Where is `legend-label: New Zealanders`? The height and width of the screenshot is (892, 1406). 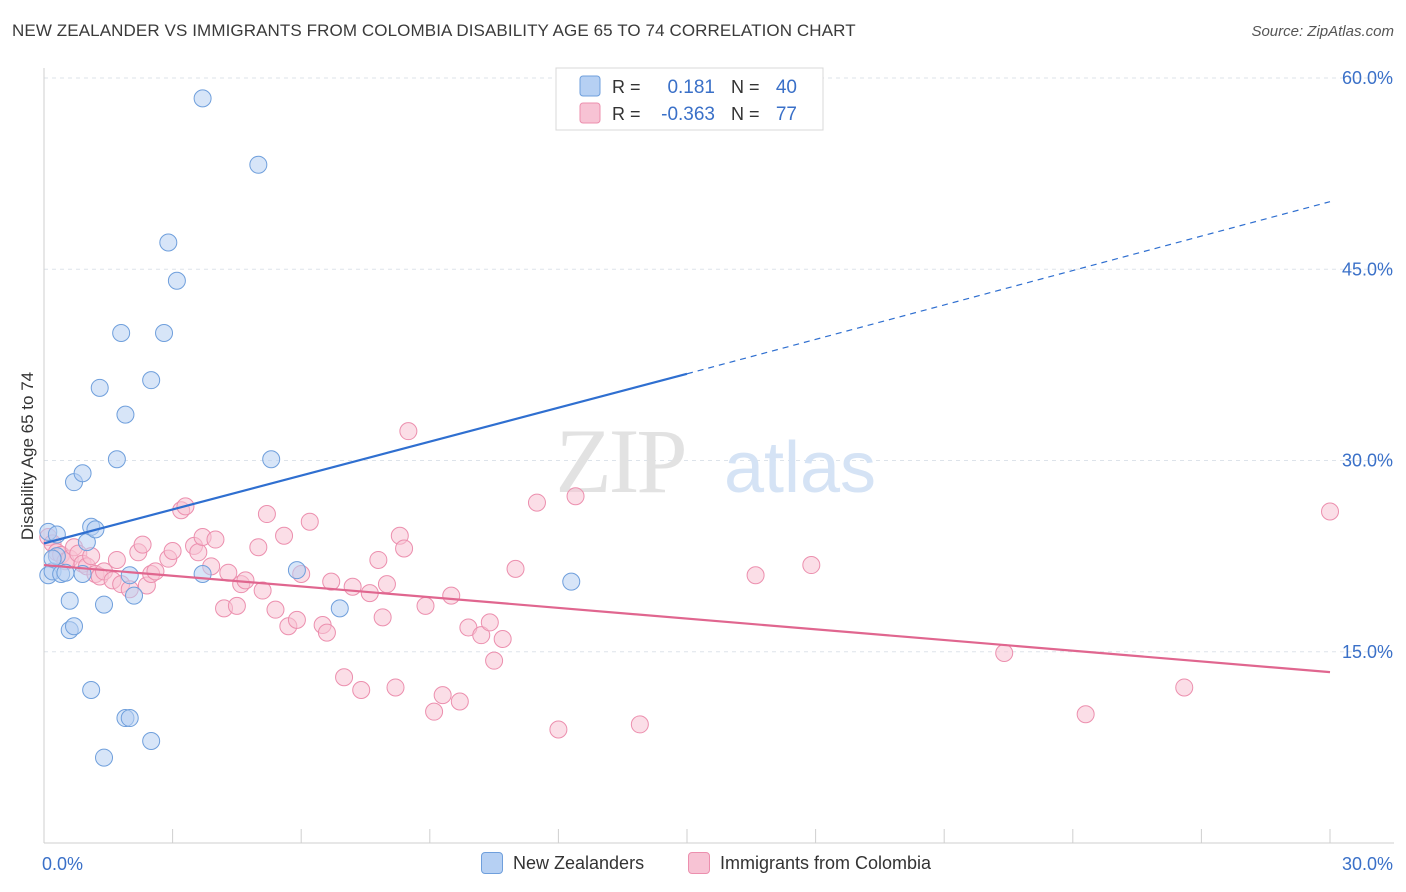 legend-label: New Zealanders is located at coordinates (579, 862).